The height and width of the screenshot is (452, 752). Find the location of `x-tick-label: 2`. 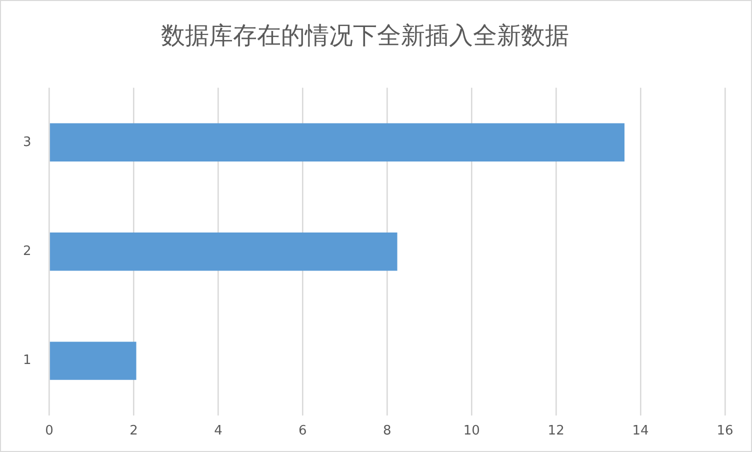

x-tick-label: 2 is located at coordinates (134, 431).